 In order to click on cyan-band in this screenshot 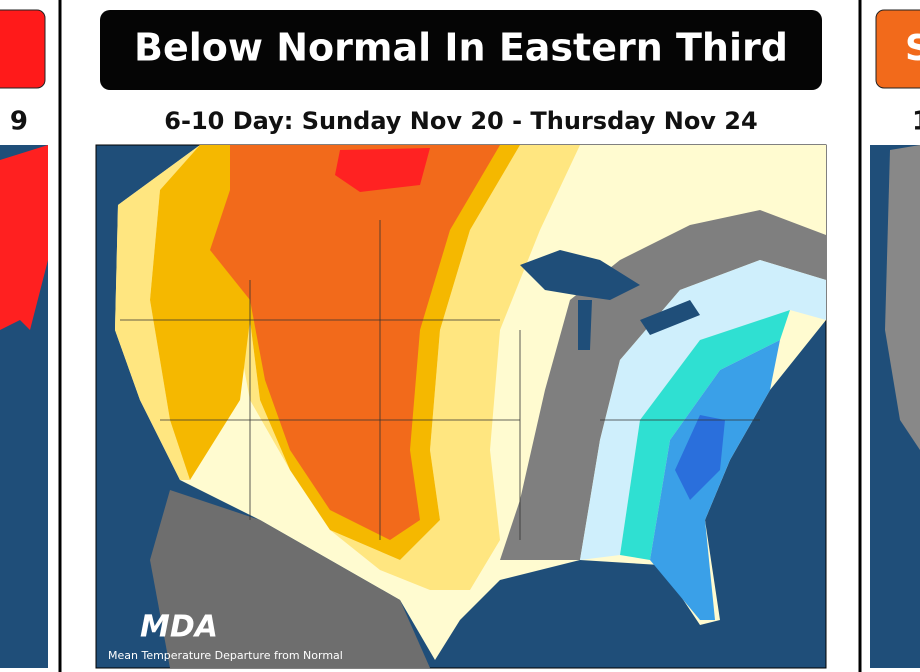, I will do `click(705, 435)`.